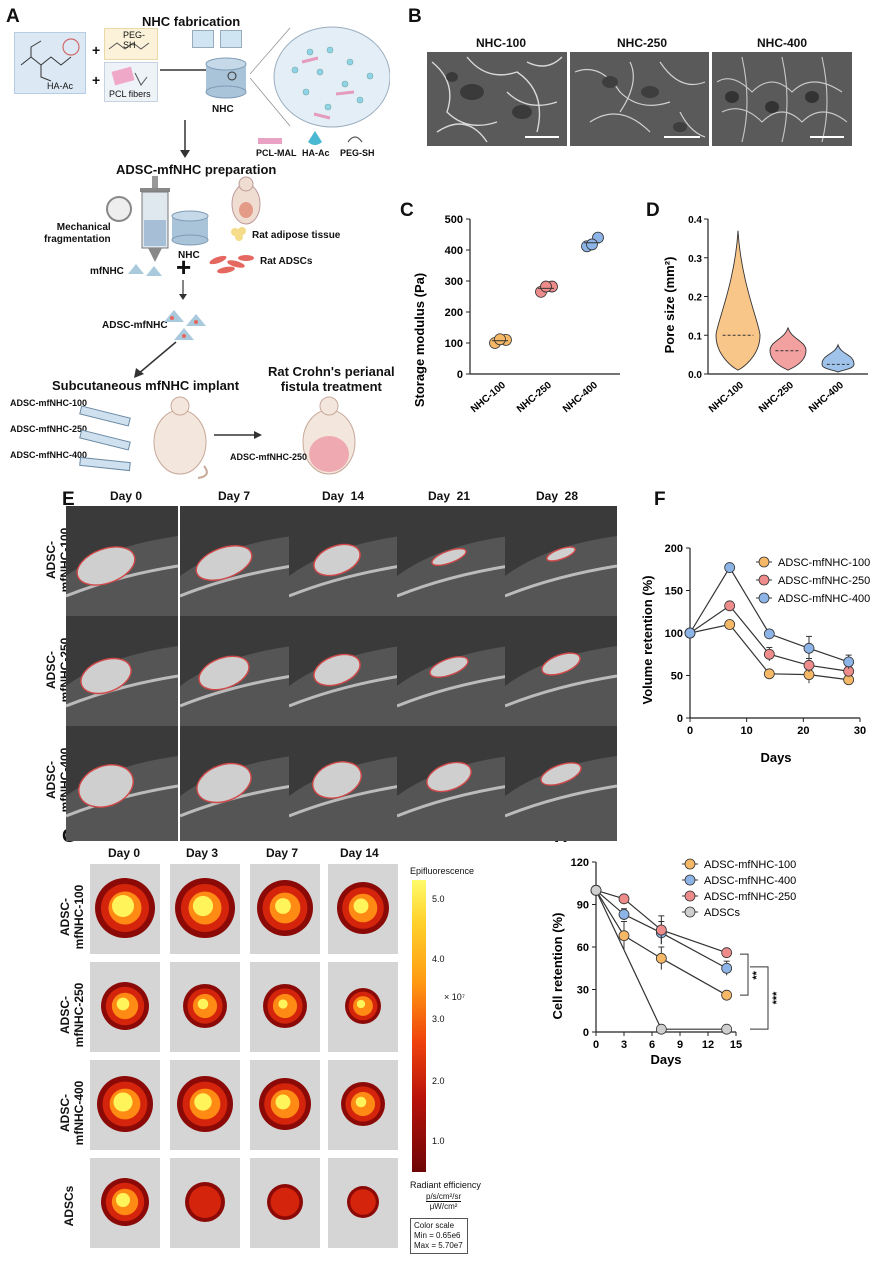 This screenshot has height=1262, width=882. What do you see at coordinates (454, 344) in the screenshot?
I see `y-tick-label: 100` at bounding box center [454, 344].